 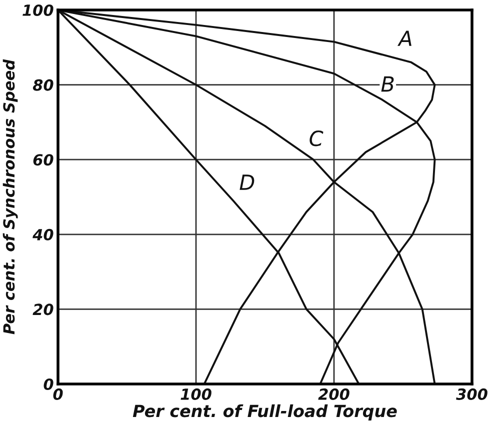 I want to click on y-axis-title: Per cent. of Synchronous Speed, so click(x=10, y=196).